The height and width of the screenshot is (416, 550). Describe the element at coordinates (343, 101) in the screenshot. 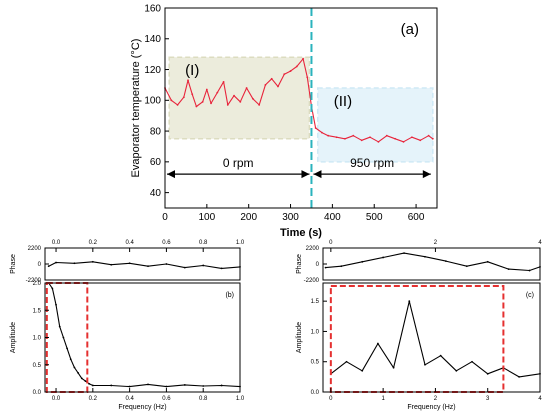

I see `a-region-label-1: (II)` at that location.